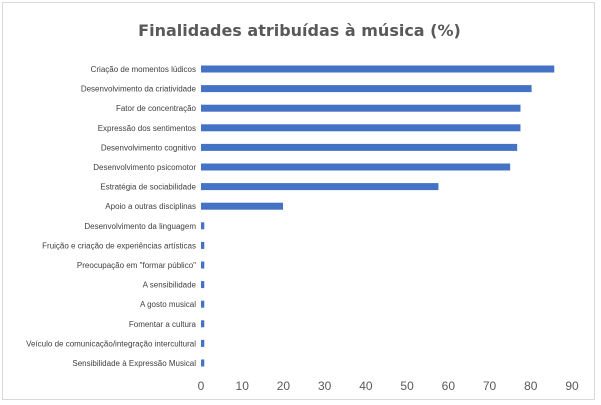 The width and height of the screenshot is (601, 405). What do you see at coordinates (299, 30) in the screenshot?
I see `chart-title: Finalidades atribuídas à música (%)` at bounding box center [299, 30].